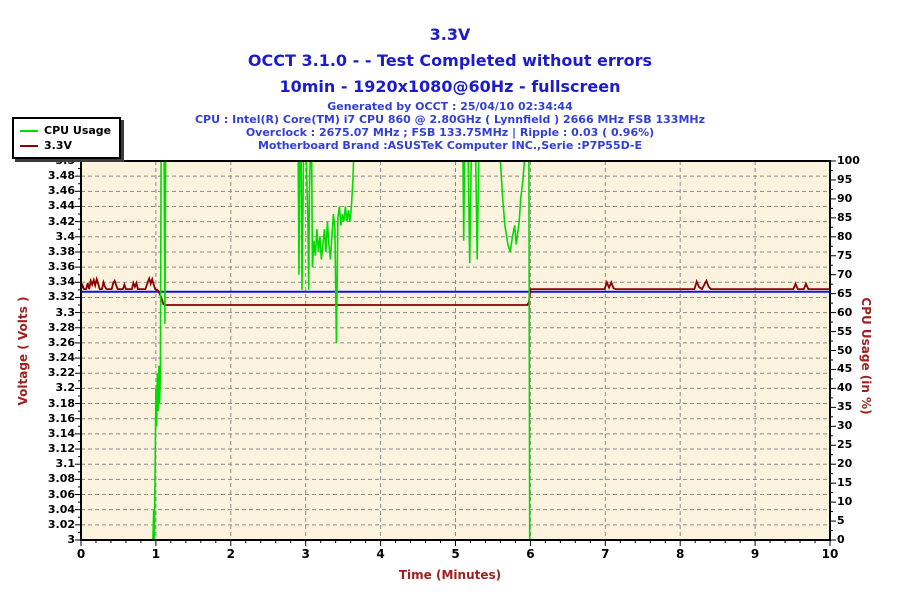 Image resolution: width=900 pixels, height=600 pixels. What do you see at coordinates (61, 206) in the screenshot?
I see `y-left-tick-label: 3.44` at bounding box center [61, 206].